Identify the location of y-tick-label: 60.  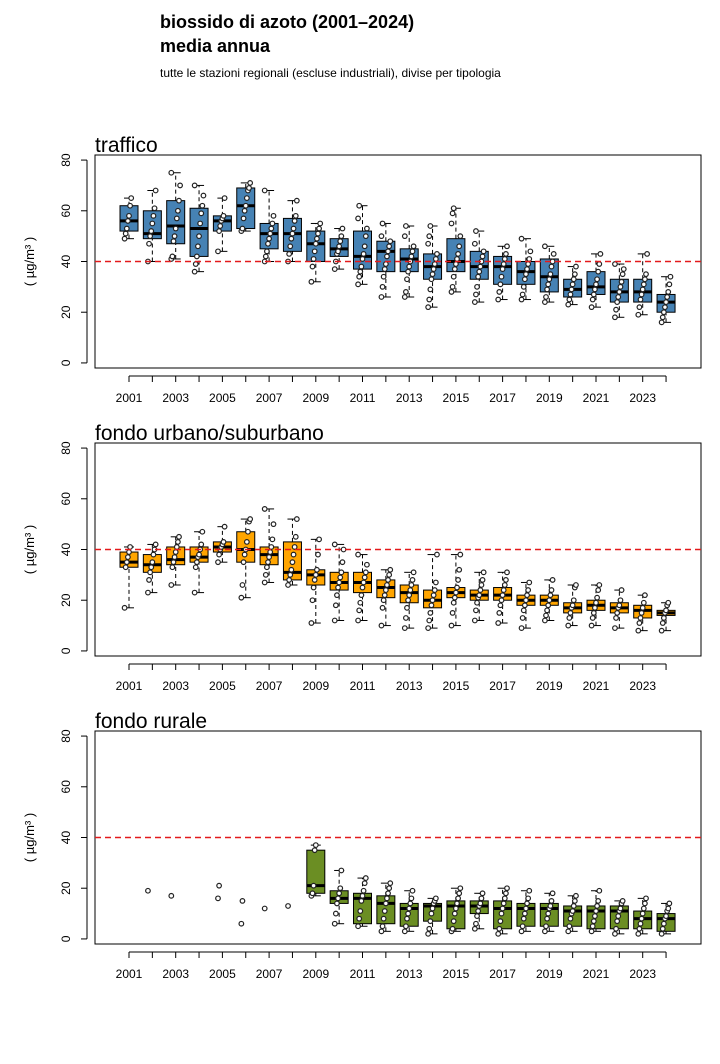
(66, 211).